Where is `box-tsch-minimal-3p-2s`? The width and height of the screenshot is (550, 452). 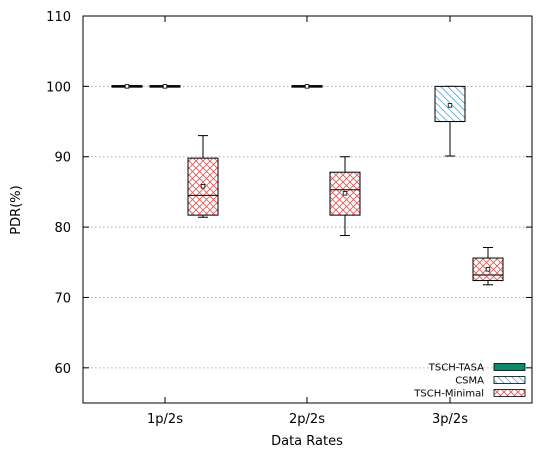
box-tsch-minimal-3p-2s is located at coordinates (488, 266).